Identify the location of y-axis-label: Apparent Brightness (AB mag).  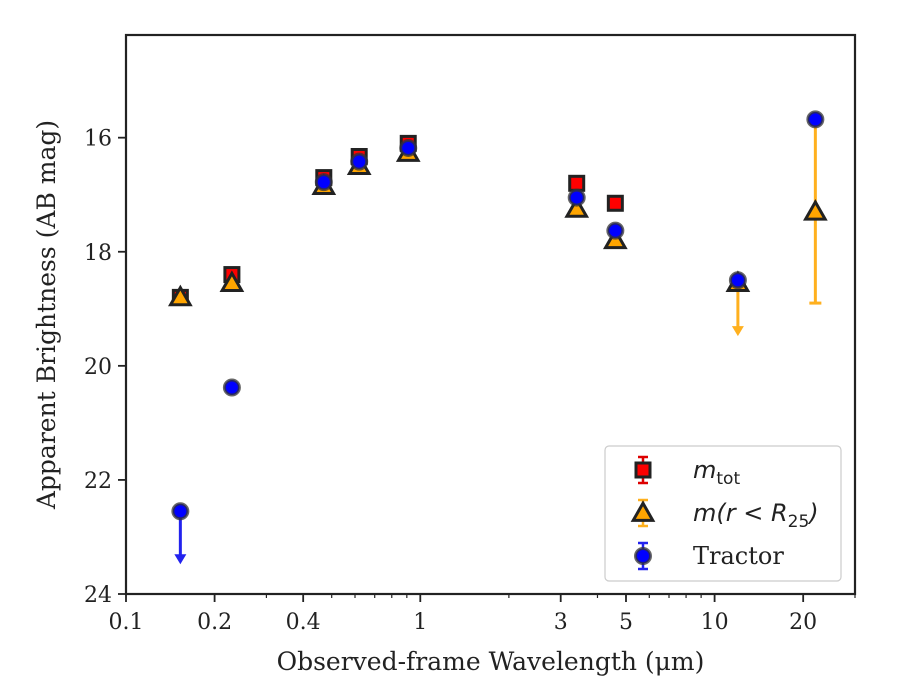
(46, 315).